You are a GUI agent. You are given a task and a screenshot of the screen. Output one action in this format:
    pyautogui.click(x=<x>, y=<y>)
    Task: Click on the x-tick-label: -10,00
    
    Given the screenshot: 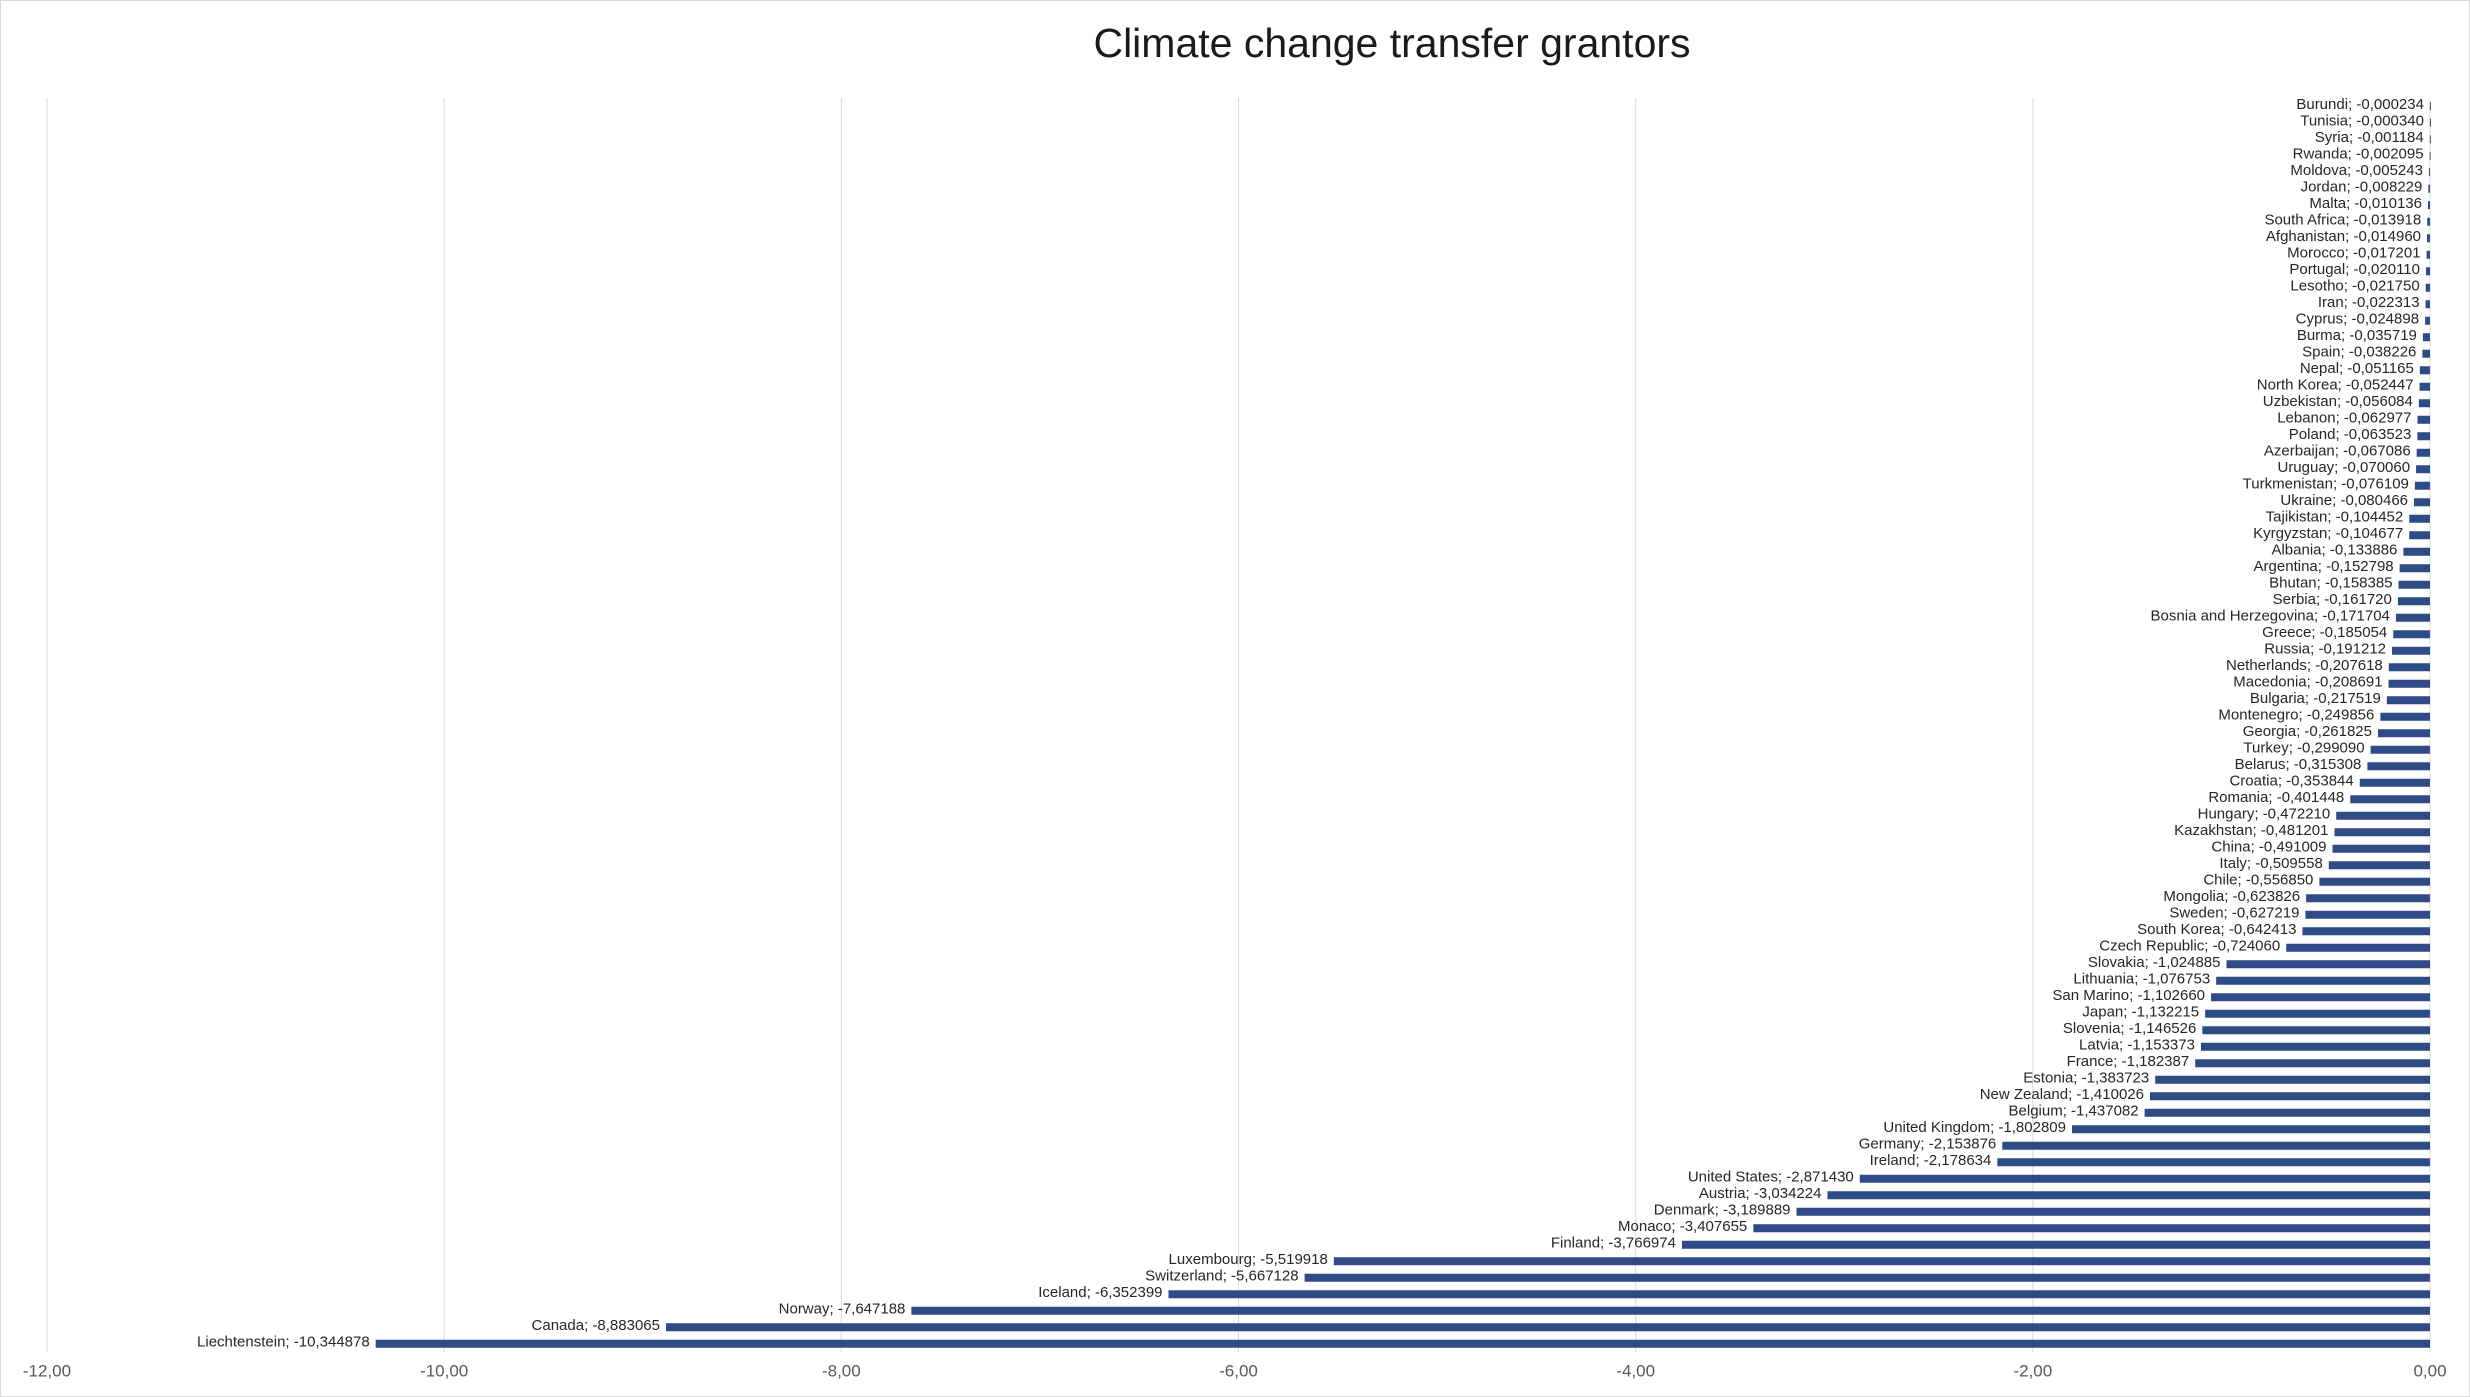 What is the action you would take?
    pyautogui.click(x=444, y=1370)
    